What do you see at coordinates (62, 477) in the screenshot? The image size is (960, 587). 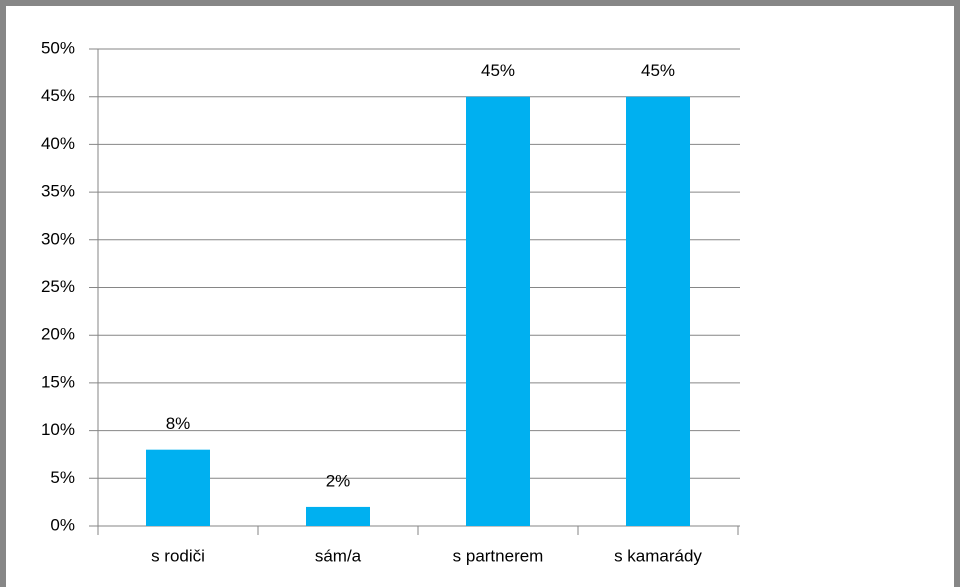 I see `y-tick-label: 5%` at bounding box center [62, 477].